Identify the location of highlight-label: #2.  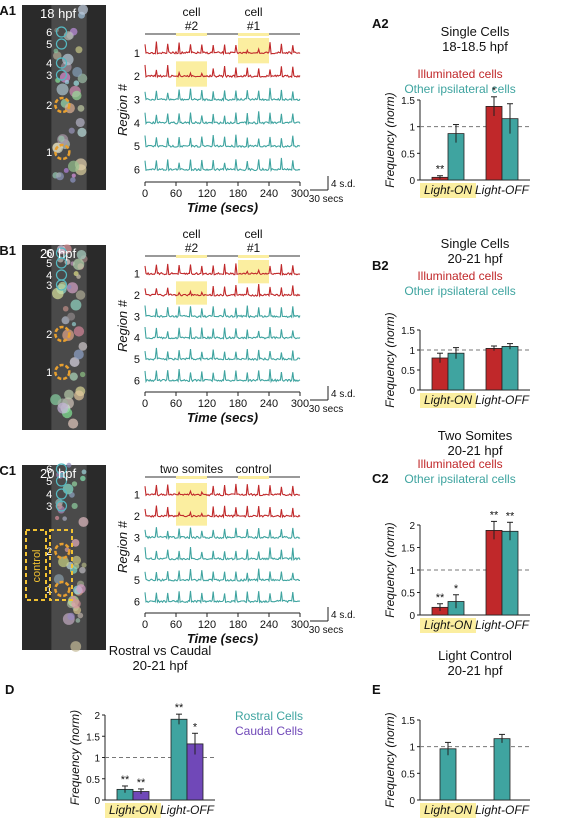
(192, 26).